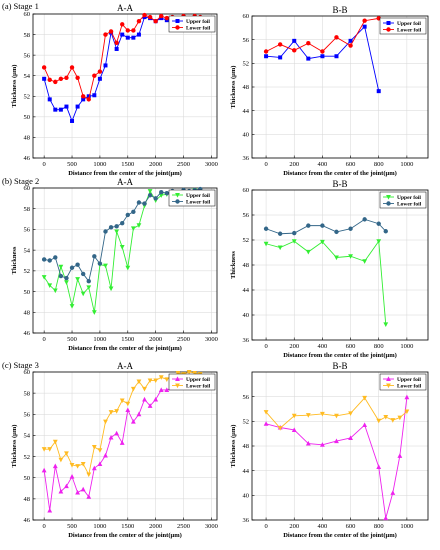  I want to click on x-tick-label: 1500, so click(127, 164).